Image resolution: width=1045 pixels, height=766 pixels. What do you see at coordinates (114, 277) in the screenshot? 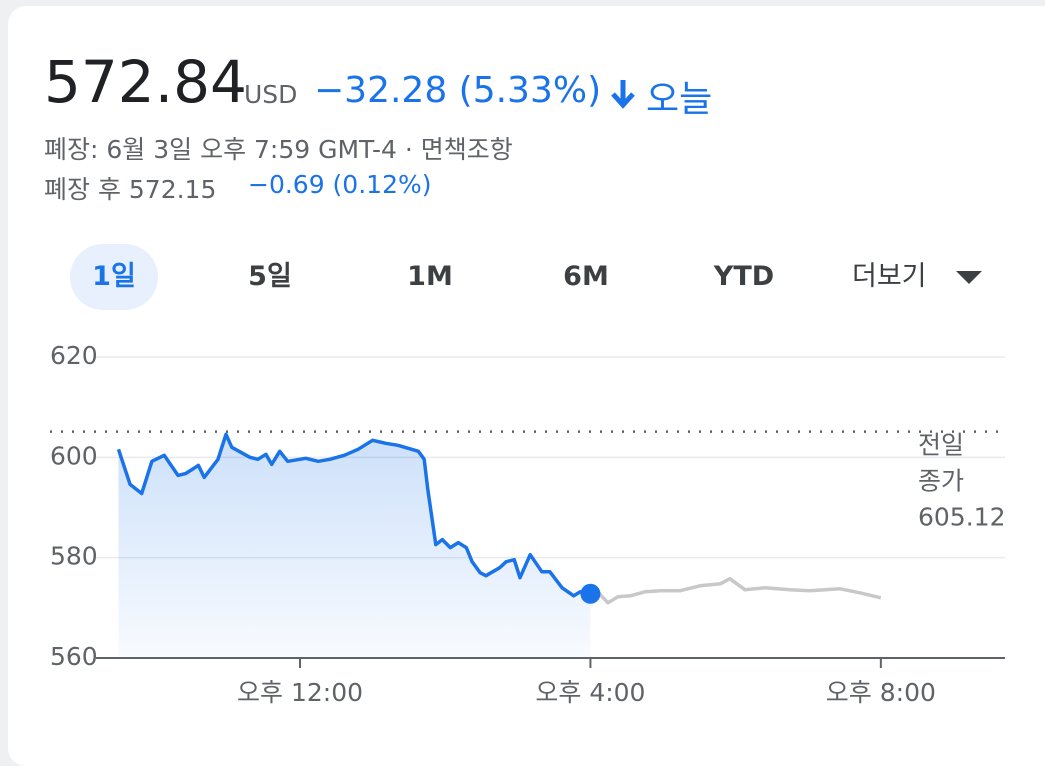
I see `range-tab: 1일` at bounding box center [114, 277].